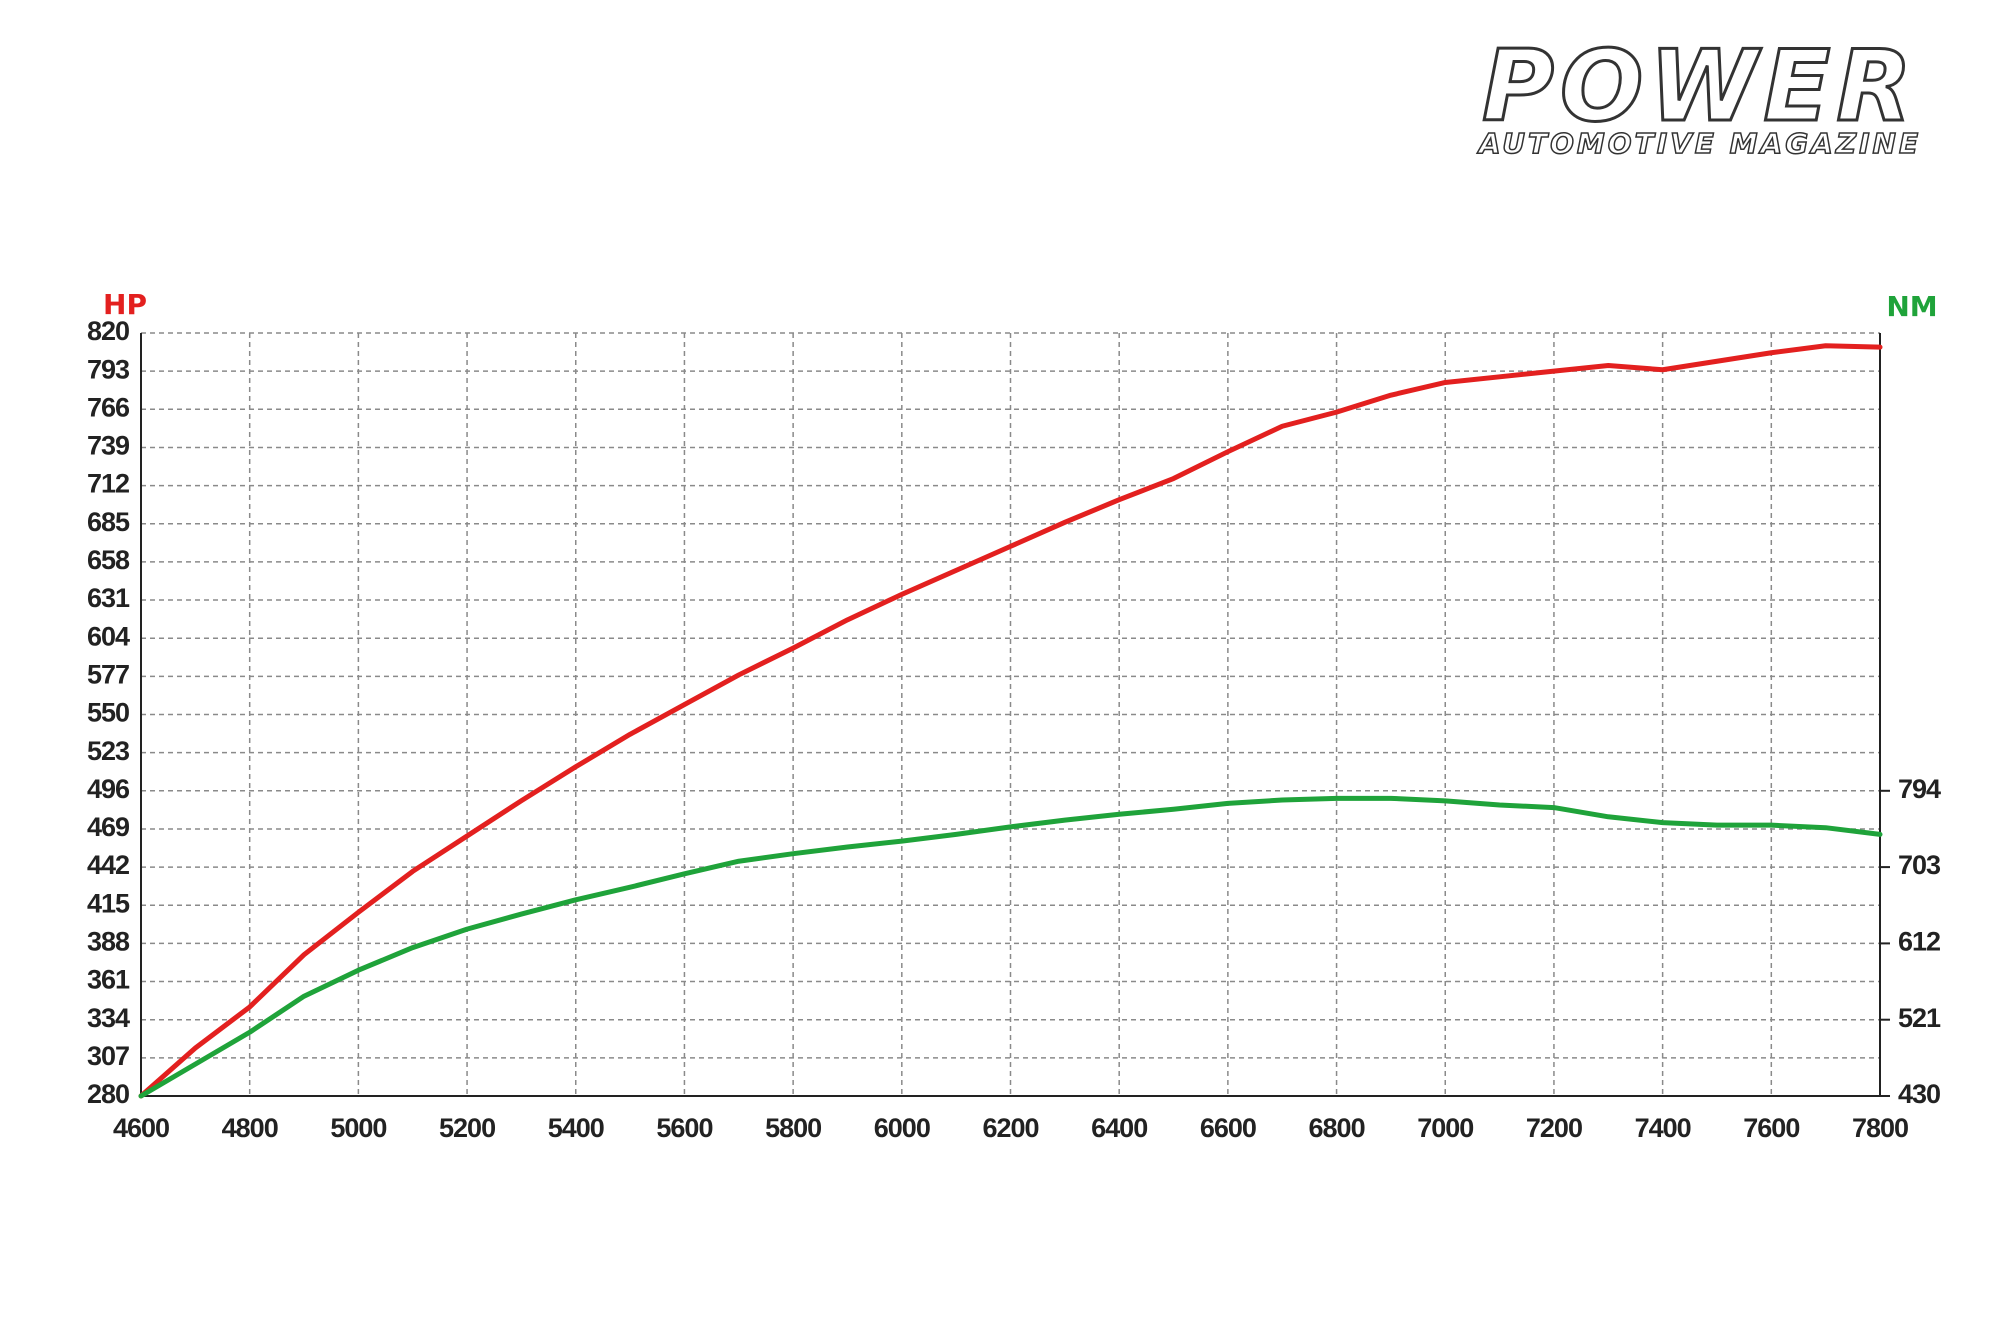 The height and width of the screenshot is (1333, 2000). Describe the element at coordinates (1919, 789) in the screenshot. I see `y2-tick-label: 794` at that location.